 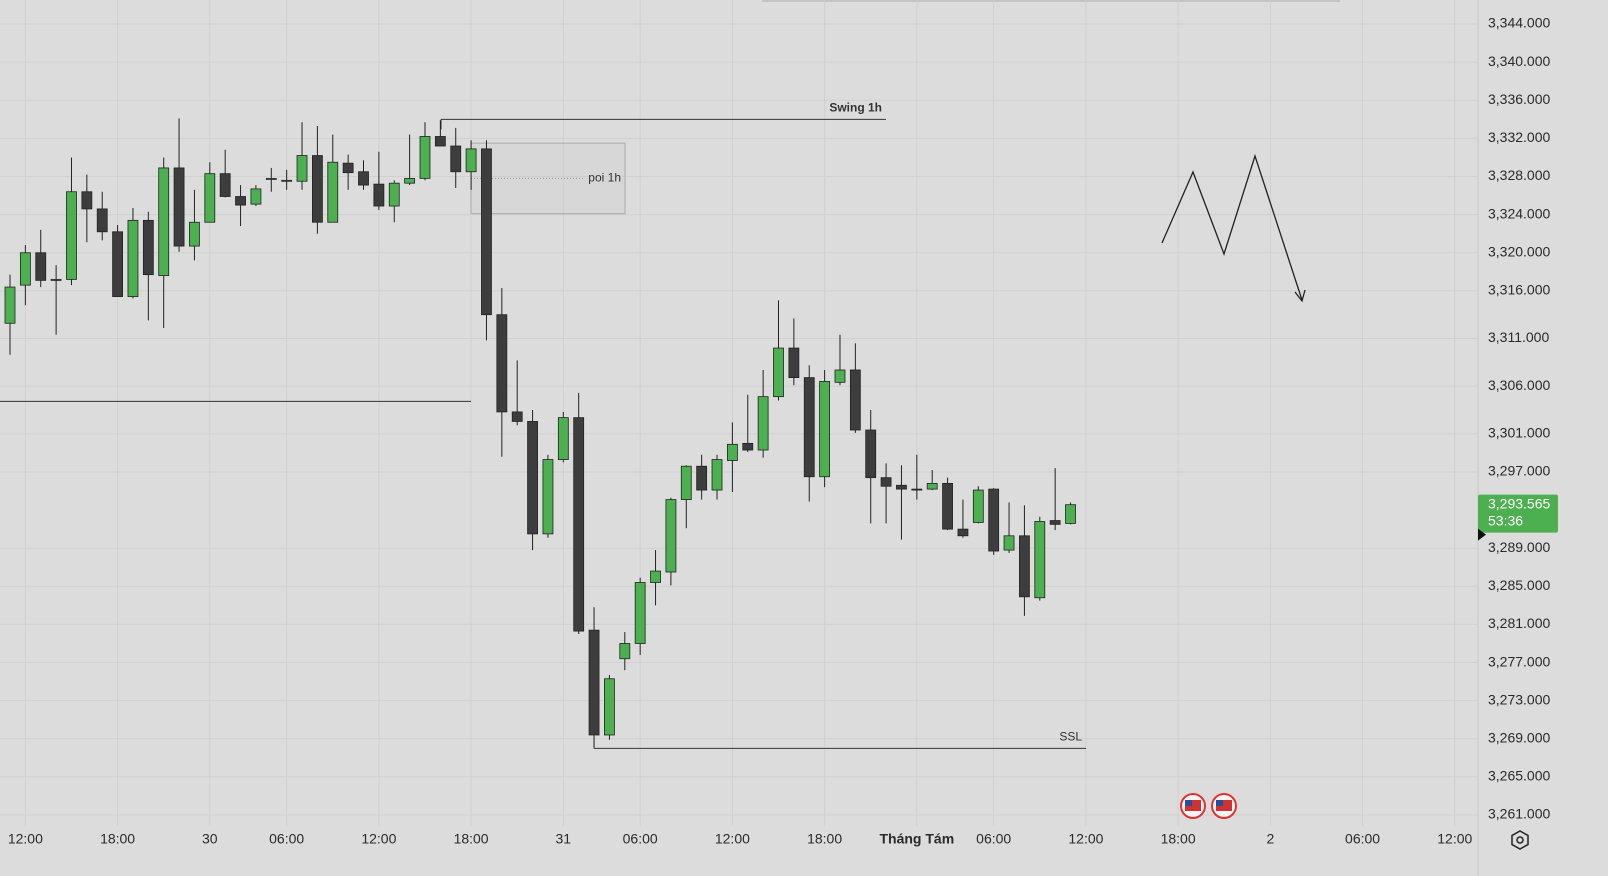 What do you see at coordinates (1232, 227) in the screenshot?
I see `drawing-zigzag` at bounding box center [1232, 227].